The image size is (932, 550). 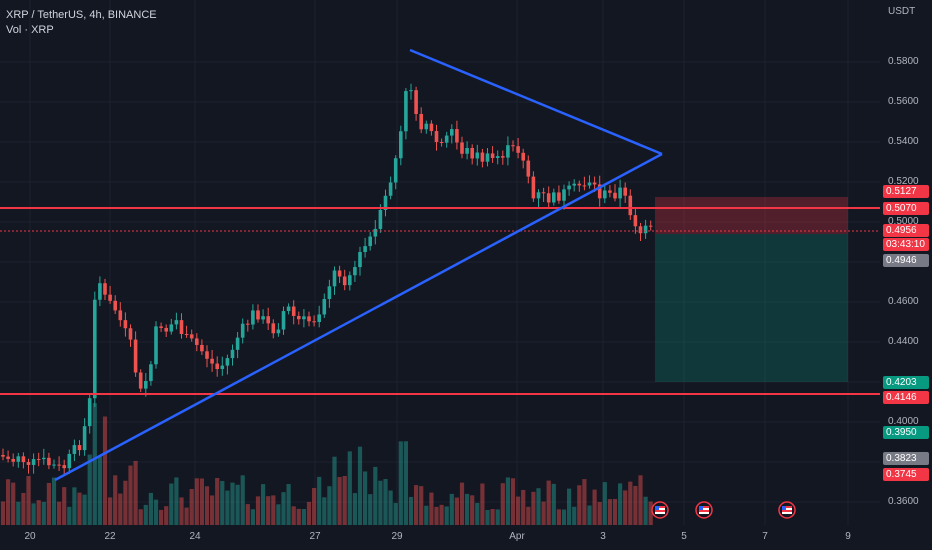 I want to click on upper-trendline, so click(x=536, y=102).